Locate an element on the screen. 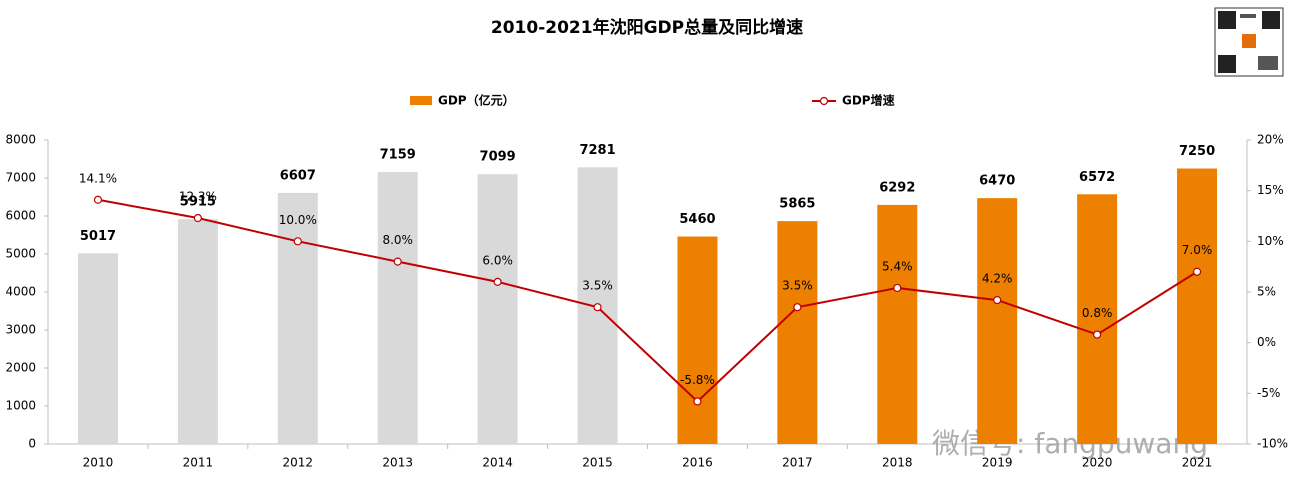  x-tick-label: 2019 is located at coordinates (997, 463).